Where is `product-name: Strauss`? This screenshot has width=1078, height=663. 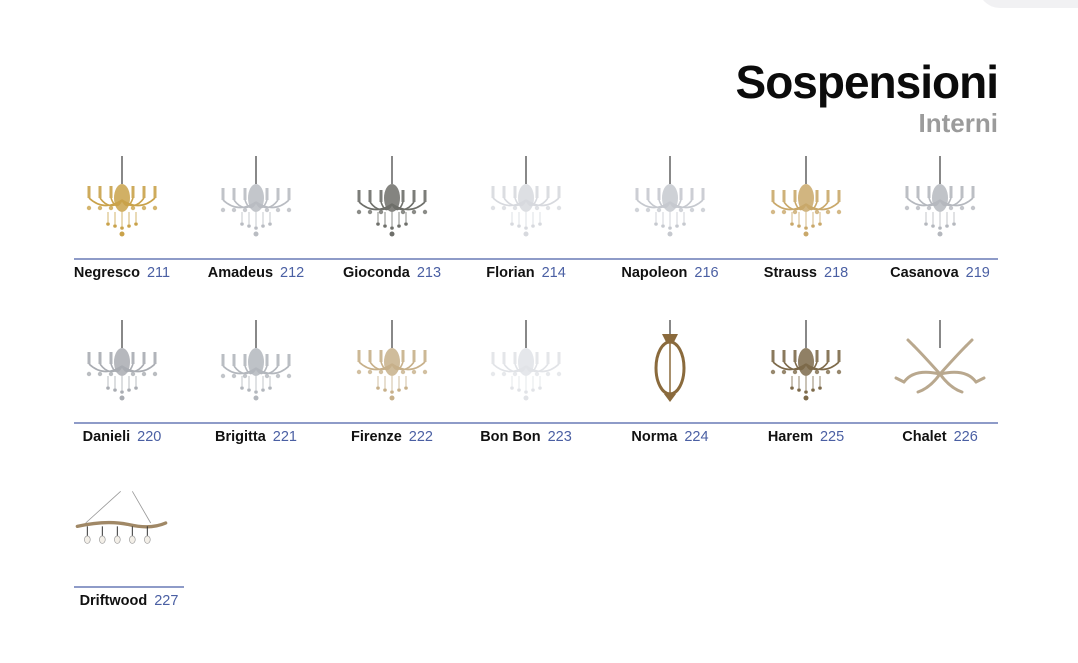
product-name: Strauss is located at coordinates (790, 273).